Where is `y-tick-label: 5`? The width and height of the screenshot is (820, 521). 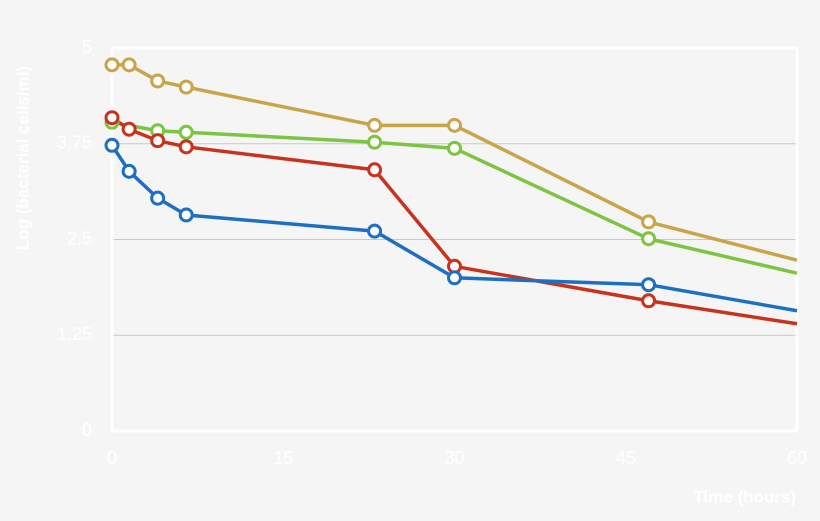
y-tick-label: 5 is located at coordinates (87, 47).